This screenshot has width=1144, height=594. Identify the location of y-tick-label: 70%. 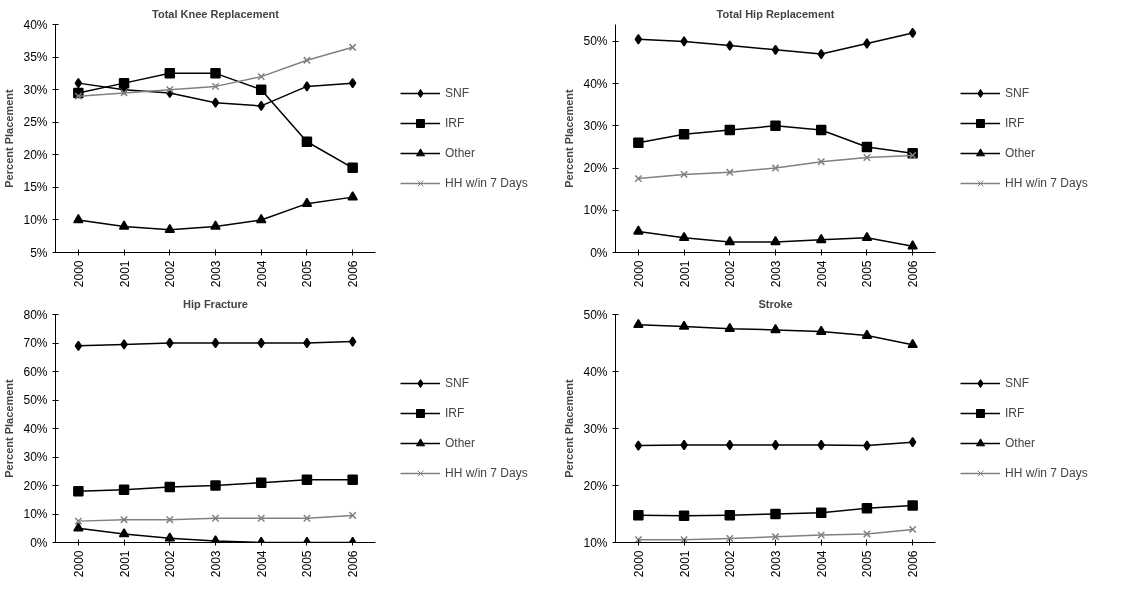
(35, 343).